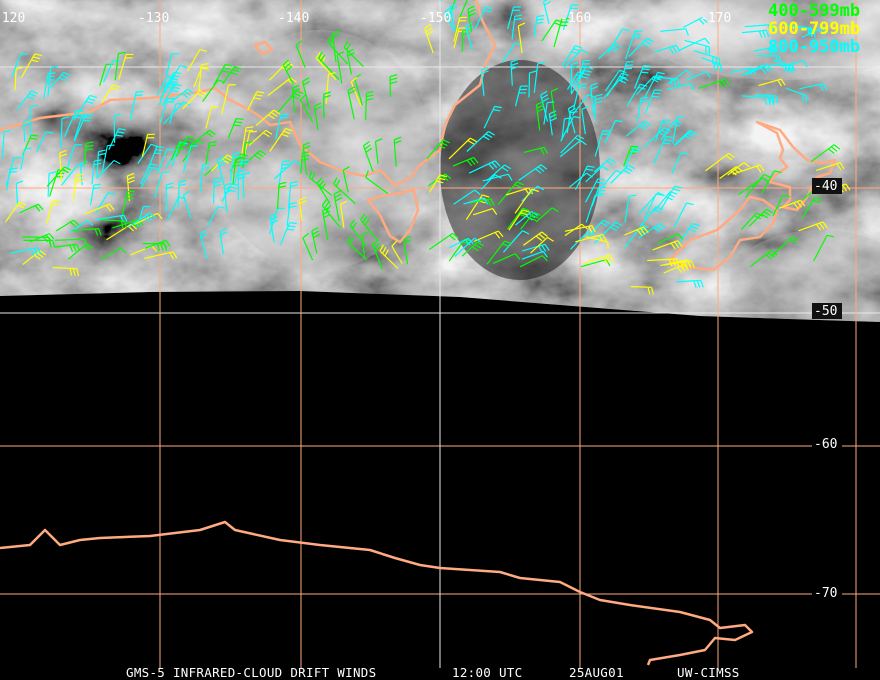 This screenshot has height=680, width=880. Describe the element at coordinates (825, 593) in the screenshot. I see `lat-label: -70` at that location.